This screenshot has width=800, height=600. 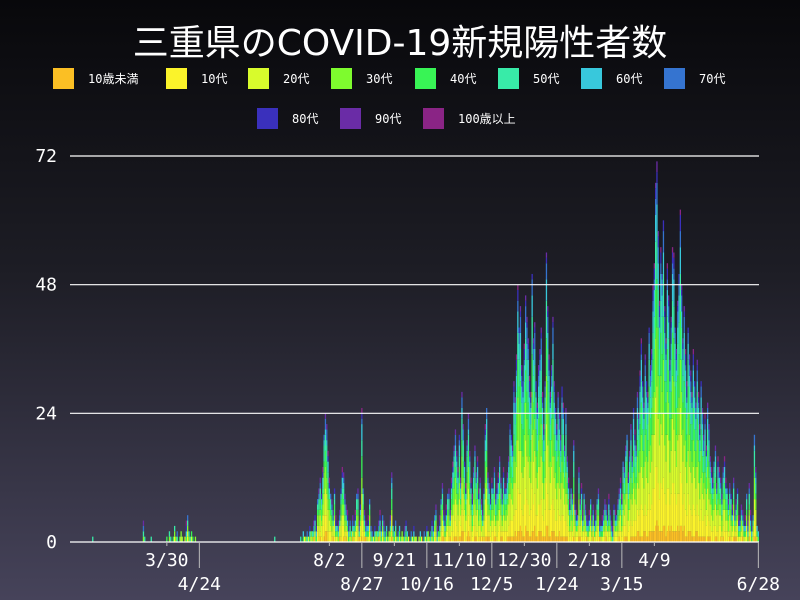 I want to click on x-tick-label: 1/24, so click(x=556, y=584).